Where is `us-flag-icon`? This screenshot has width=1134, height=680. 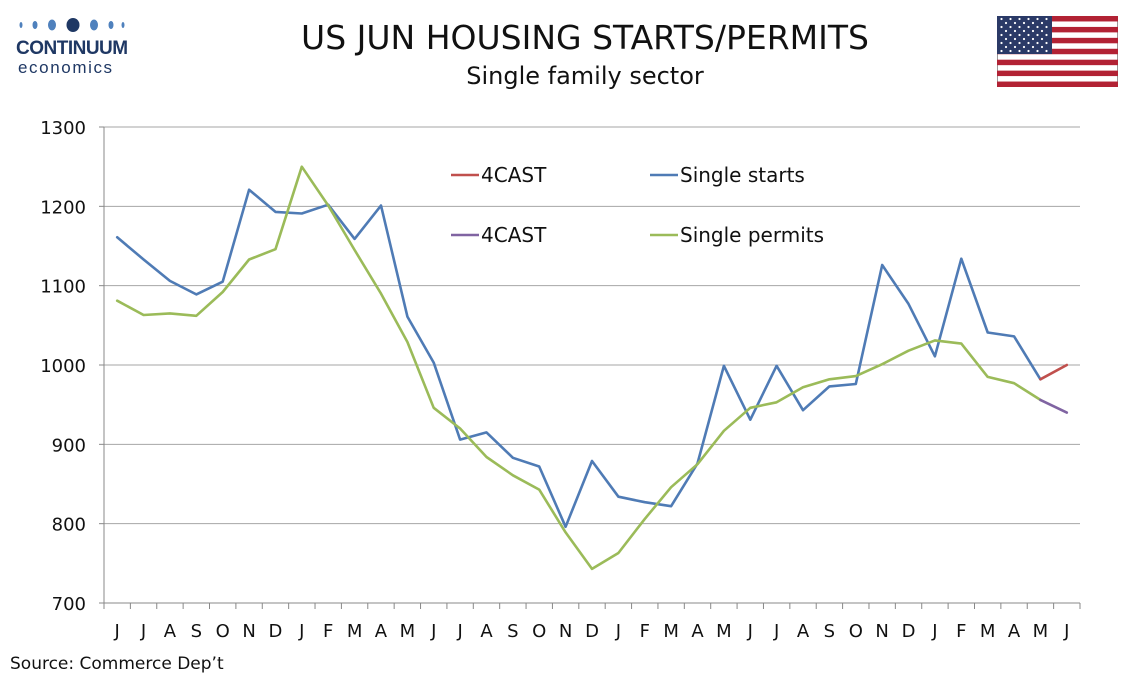 us-flag-icon is located at coordinates (1057, 51).